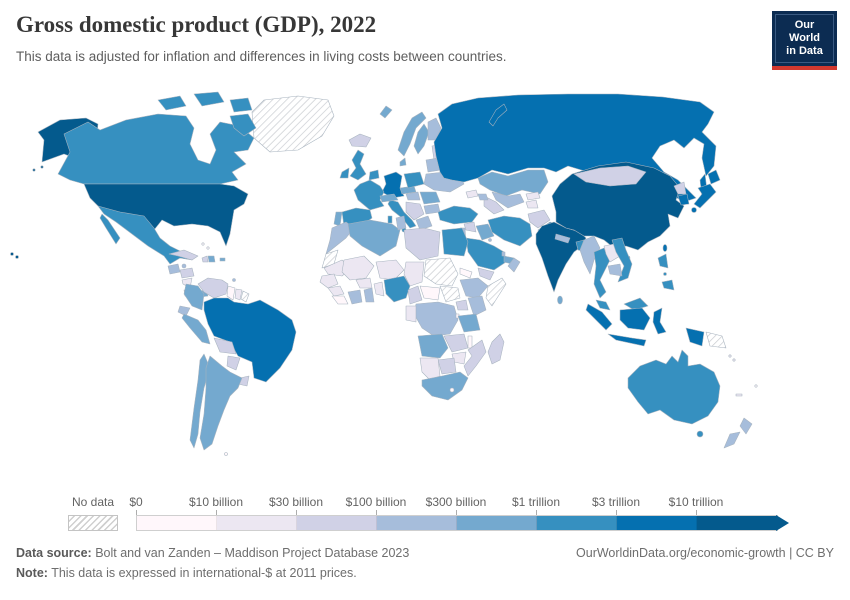  What do you see at coordinates (445, 386) in the screenshot?
I see `country-south-africa` at bounding box center [445, 386].